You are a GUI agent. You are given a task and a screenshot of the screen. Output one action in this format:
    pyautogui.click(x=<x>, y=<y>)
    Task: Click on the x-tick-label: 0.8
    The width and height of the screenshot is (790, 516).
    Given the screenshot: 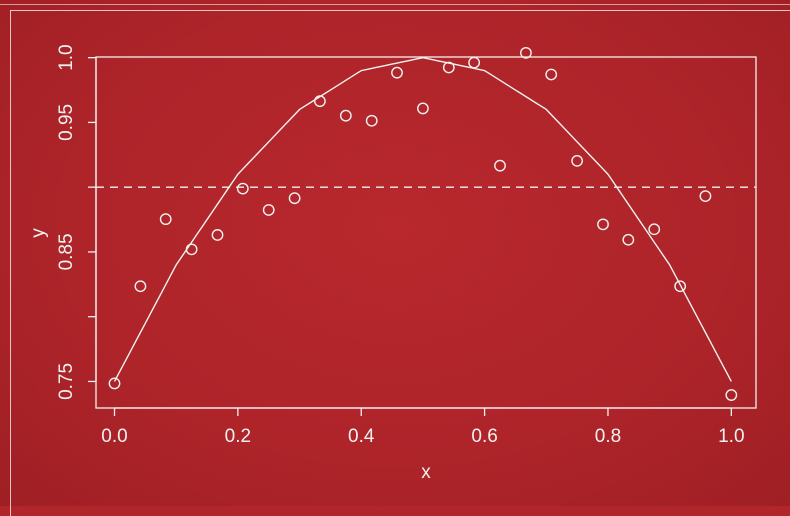 What is the action you would take?
    pyautogui.click(x=608, y=436)
    